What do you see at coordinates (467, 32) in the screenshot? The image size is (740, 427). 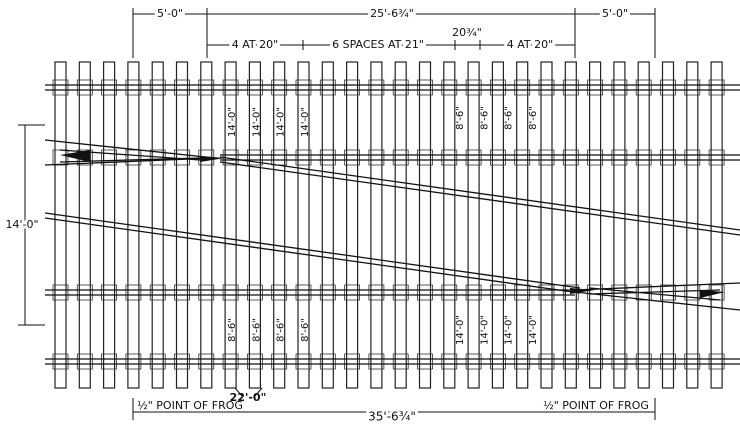 I see `dim-label: 20¾"` at bounding box center [467, 32].